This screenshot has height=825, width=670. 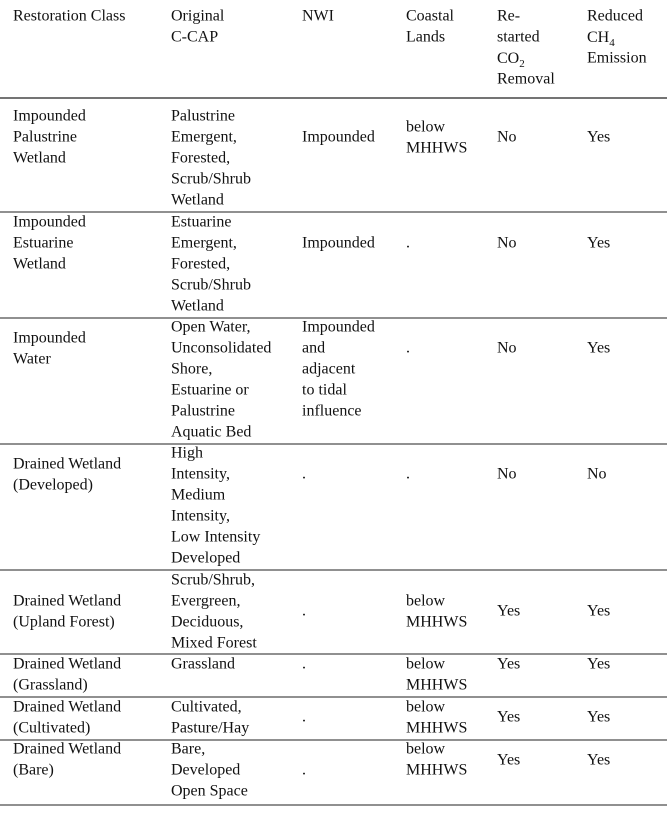 What do you see at coordinates (522, 64) in the screenshot?
I see `subscript: 2` at bounding box center [522, 64].